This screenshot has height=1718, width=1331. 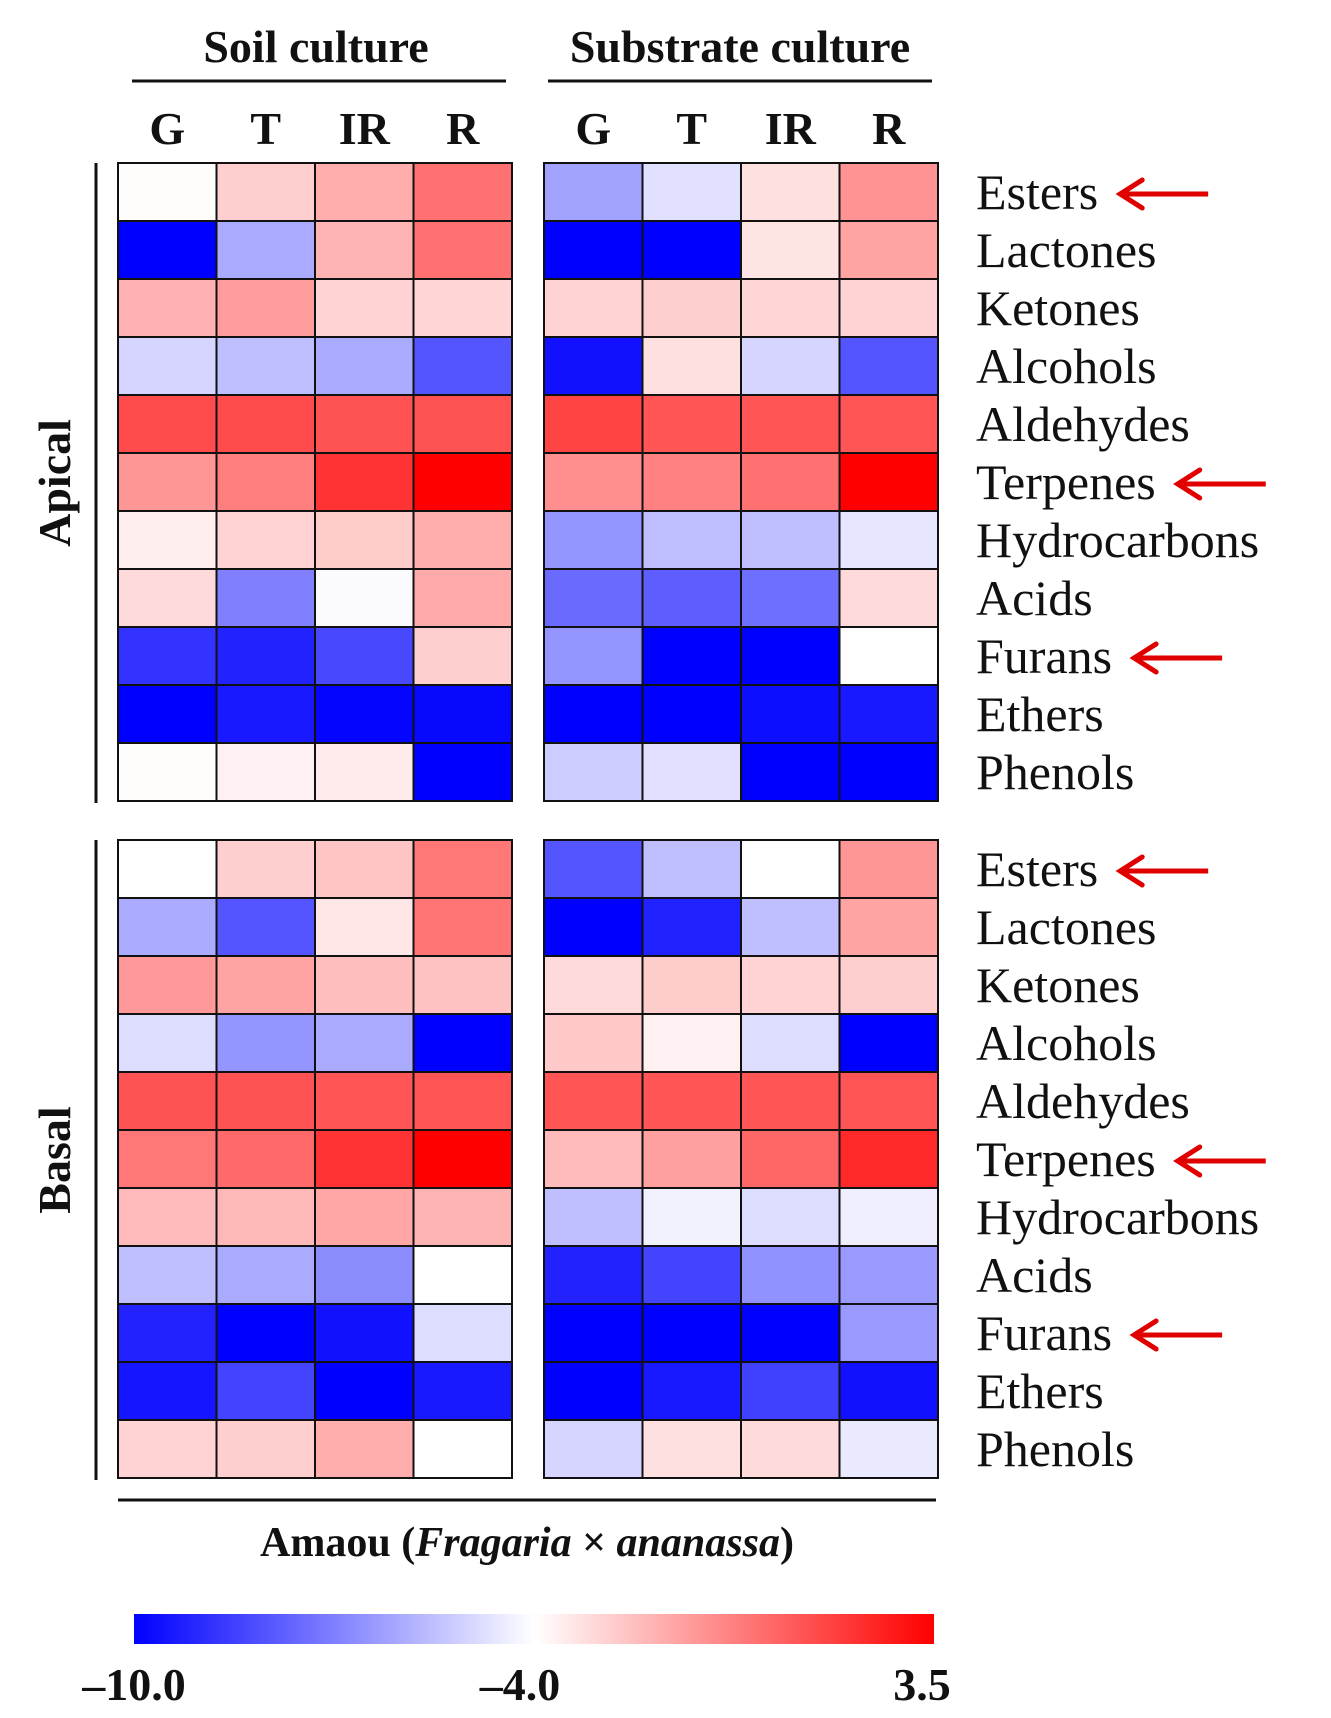 I want to click on arrow-apical-esters, so click(x=1162, y=194).